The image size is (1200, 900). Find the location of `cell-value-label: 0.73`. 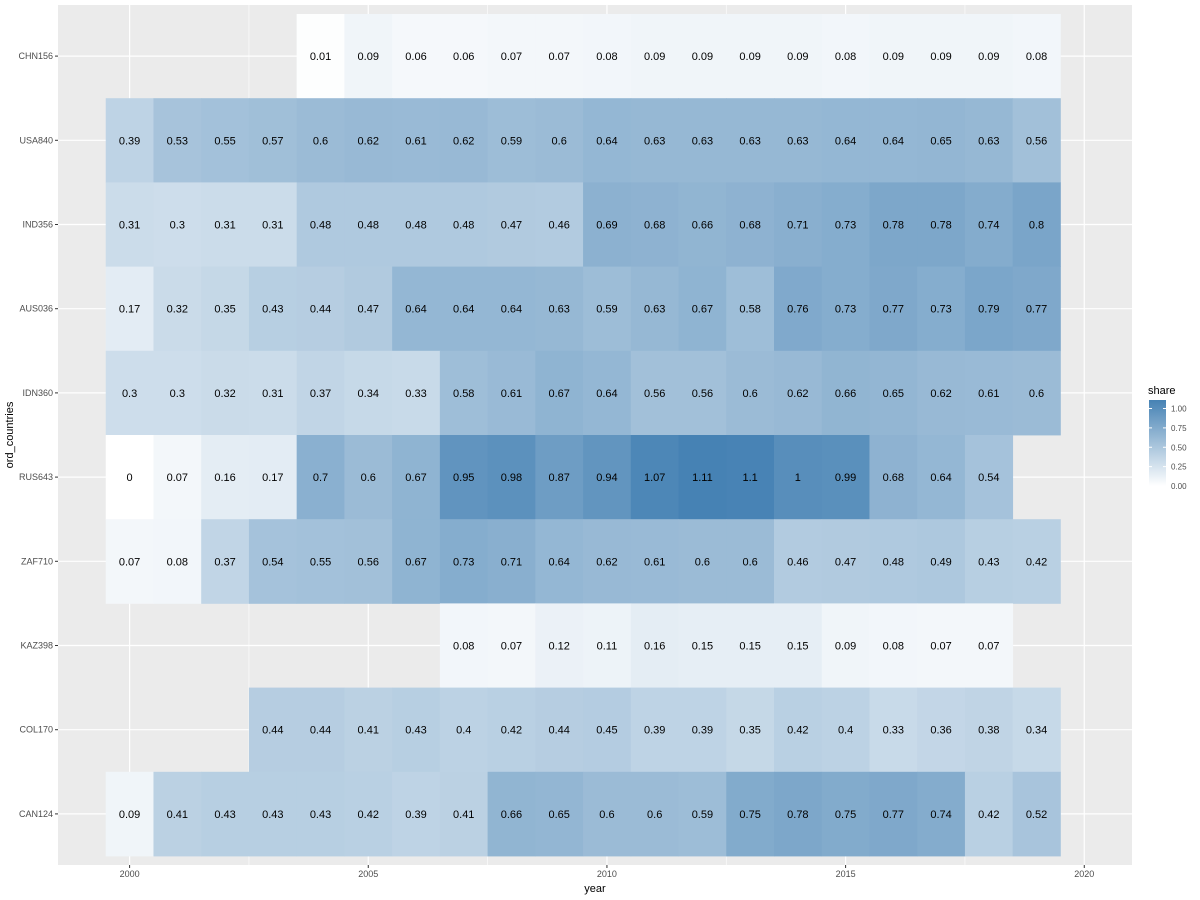

cell-value-label: 0.73 is located at coordinates (845, 310).